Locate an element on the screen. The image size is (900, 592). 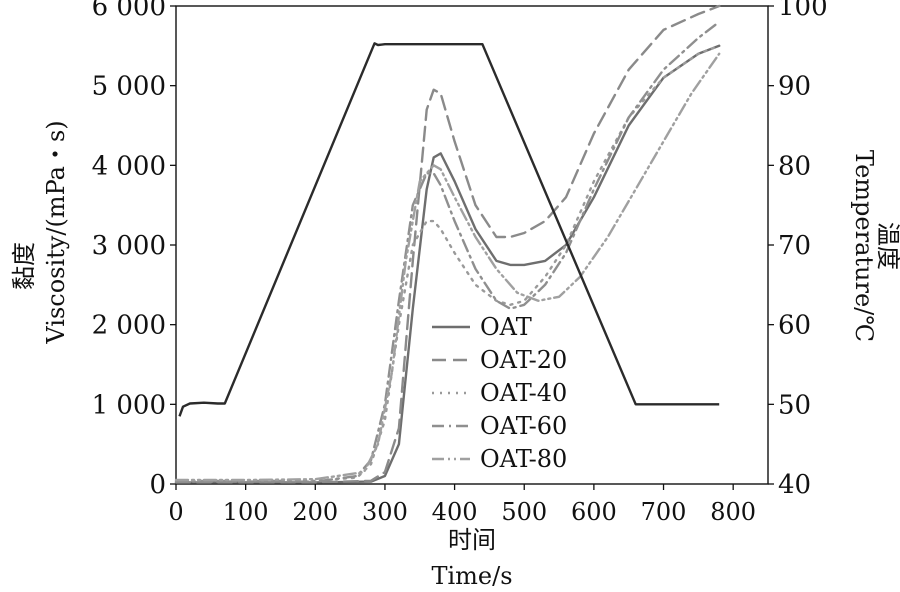
legend: OAT OAT-20 OAT-40 OAT-60 OAT-80 is located at coordinates (499, 393).